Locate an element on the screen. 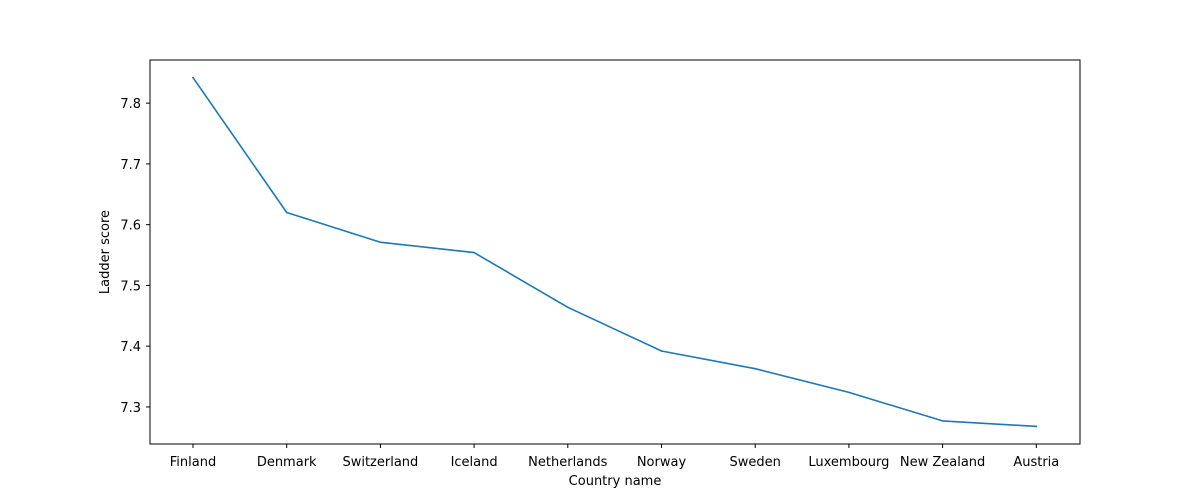 Image resolution: width=1200 pixels, height=500 pixels. y-tick-label: 7.4 is located at coordinates (130, 347).